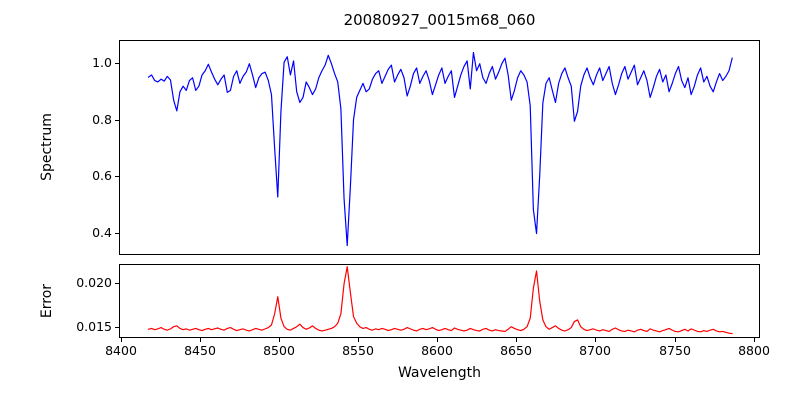  What do you see at coordinates (94, 326) in the screenshot?
I see `y-tick-label: 0.015` at bounding box center [94, 326].